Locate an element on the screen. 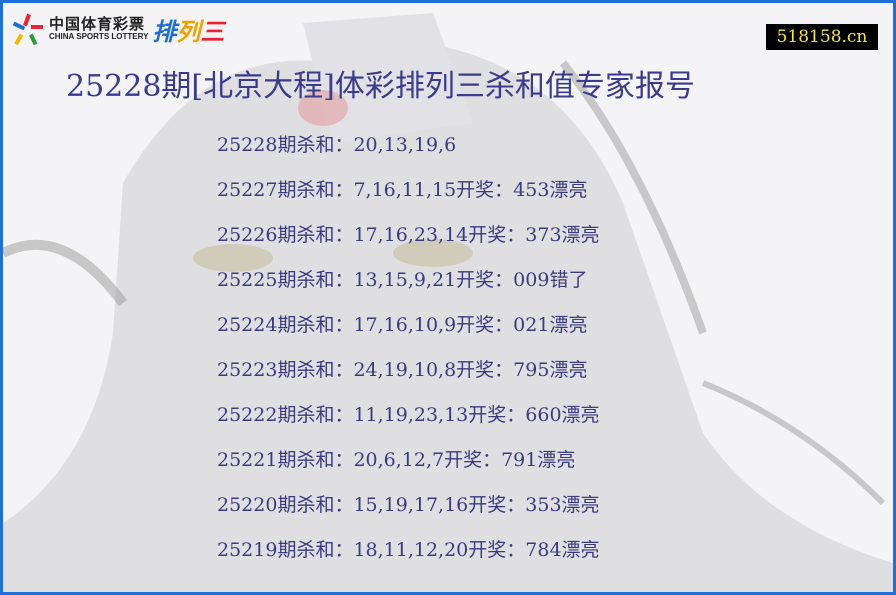 This screenshot has width=896, height=595. list-item: 25226期杀和：17,16,23,14开奖：373漂亮 is located at coordinates (408, 235).